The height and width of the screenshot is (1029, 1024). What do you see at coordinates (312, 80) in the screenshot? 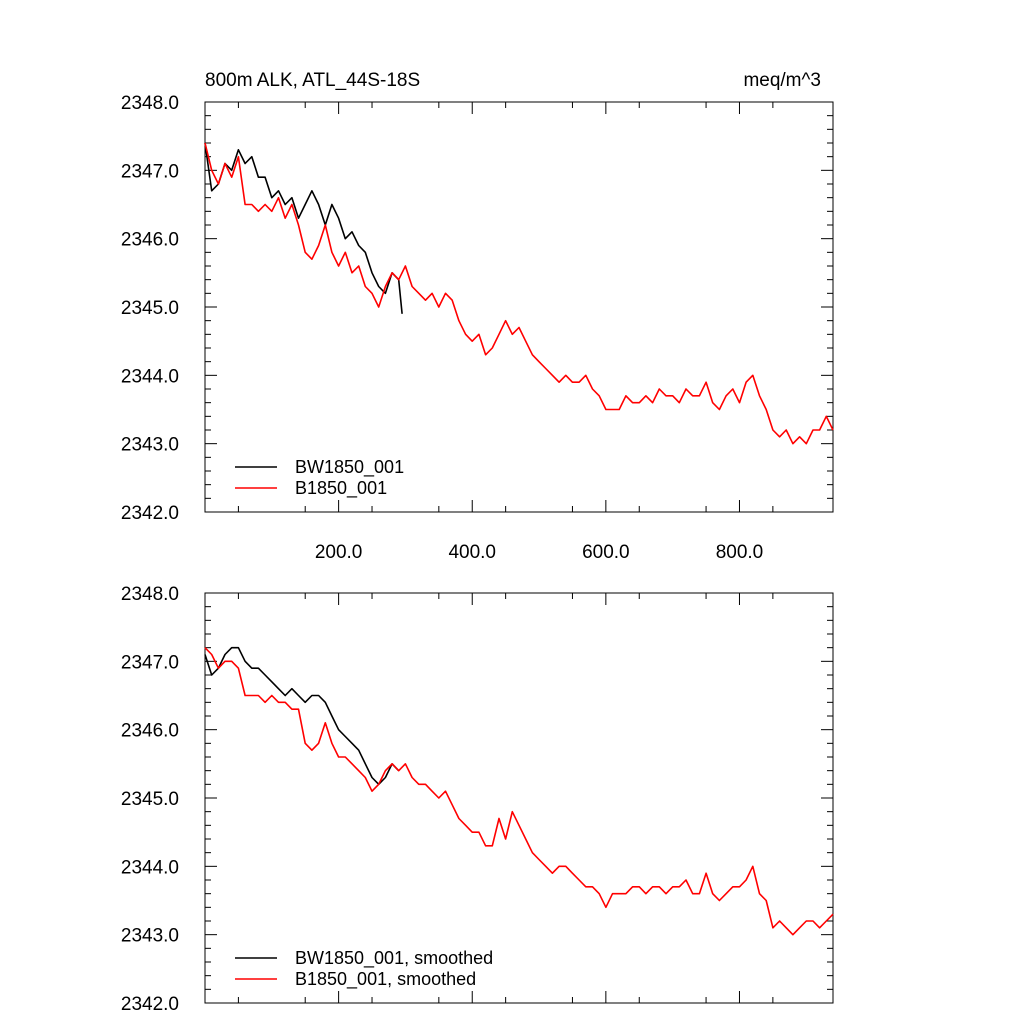
I see `chart-title: 800m ALK, ATL_44S-18S` at bounding box center [312, 80].